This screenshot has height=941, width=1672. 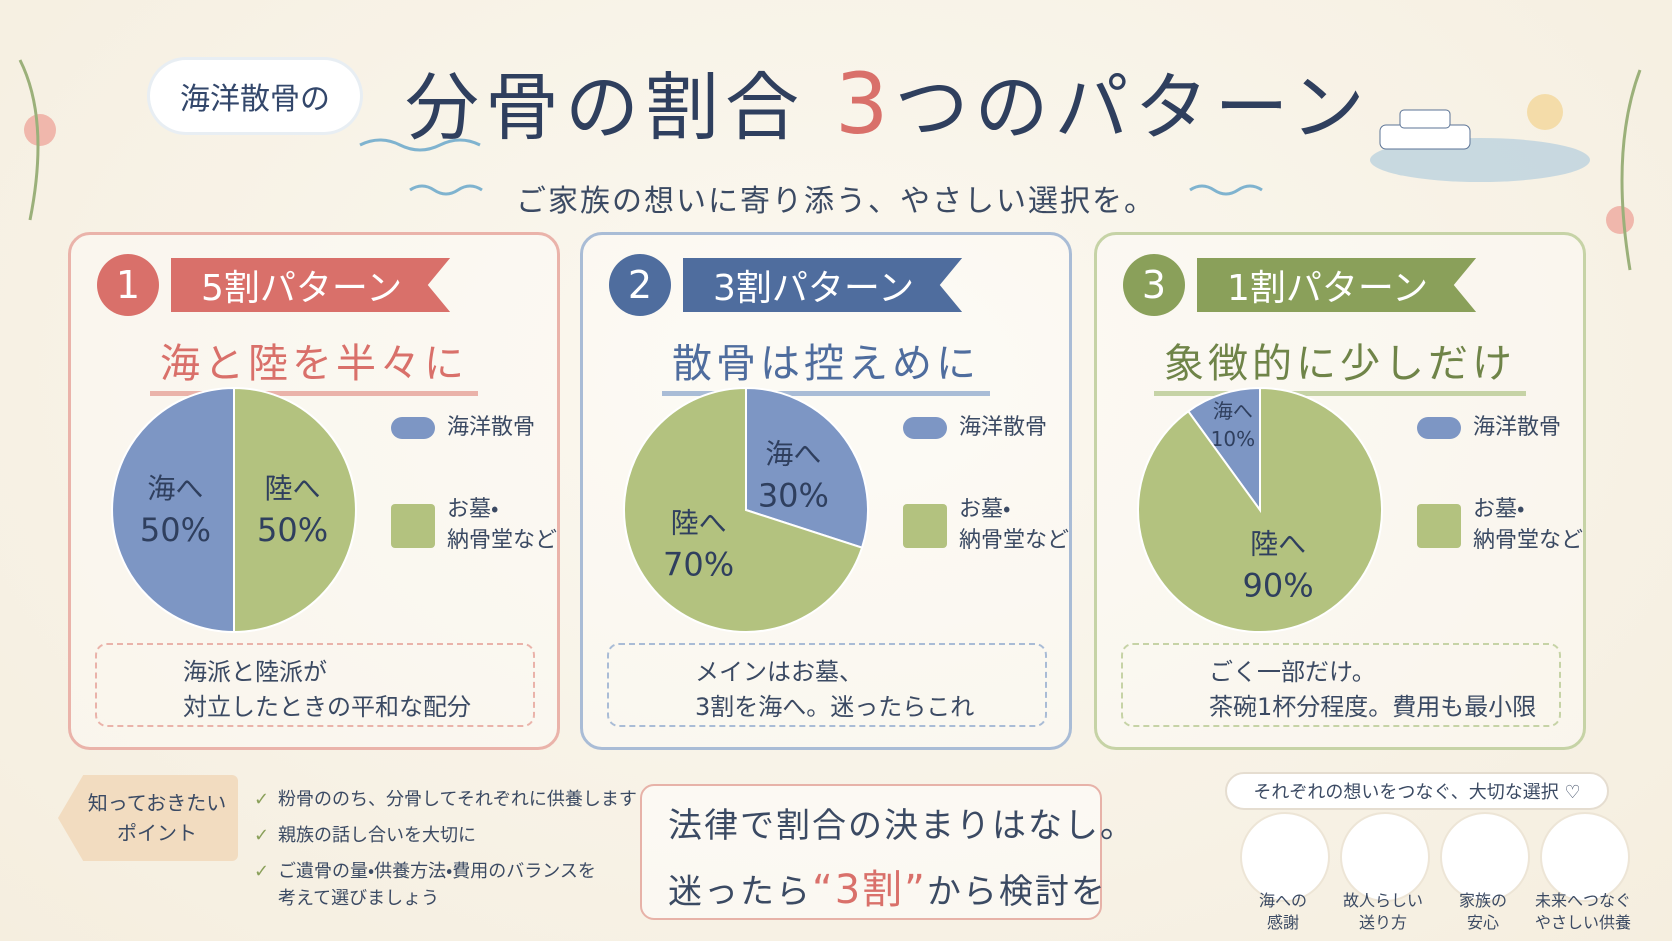 What do you see at coordinates (869, 889) in the screenshot?
I see `message-accent: “3割”` at bounding box center [869, 889].